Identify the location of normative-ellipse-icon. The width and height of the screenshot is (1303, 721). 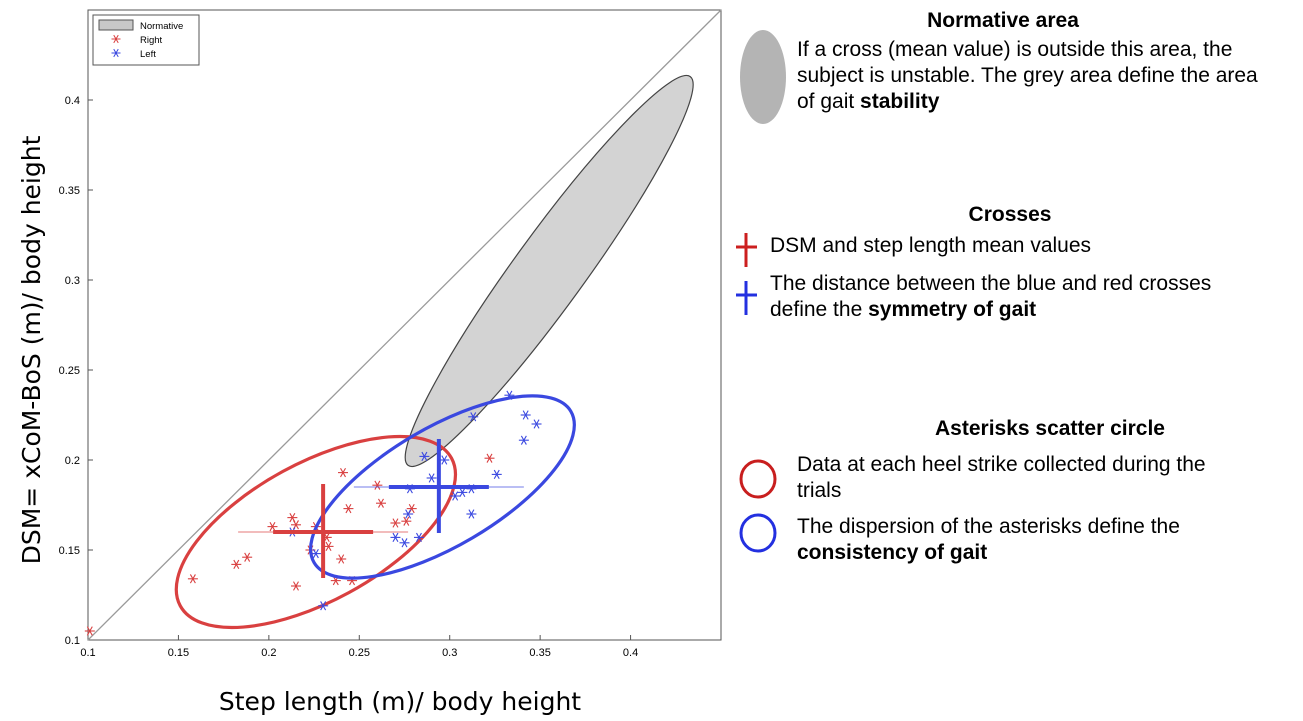
(763, 77).